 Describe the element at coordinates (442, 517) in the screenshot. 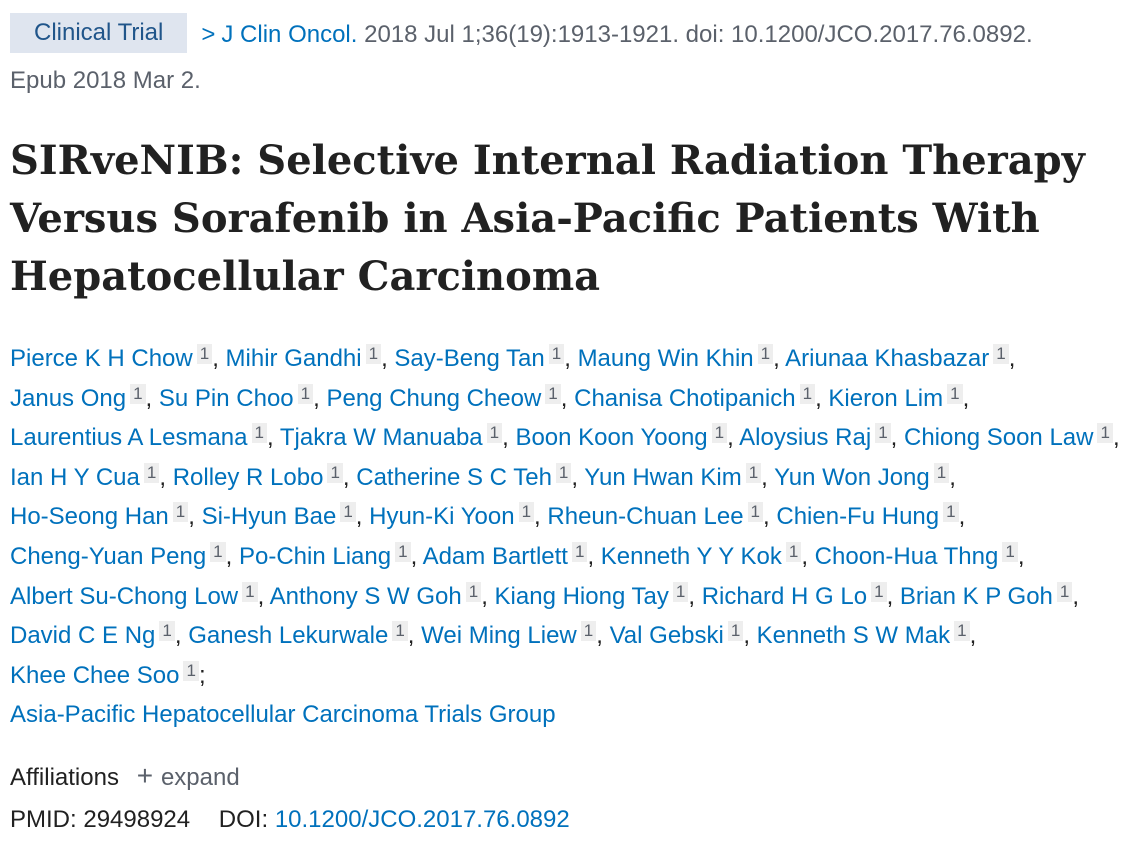

I see `author-link: Hyun-Ki Yoon` at that location.